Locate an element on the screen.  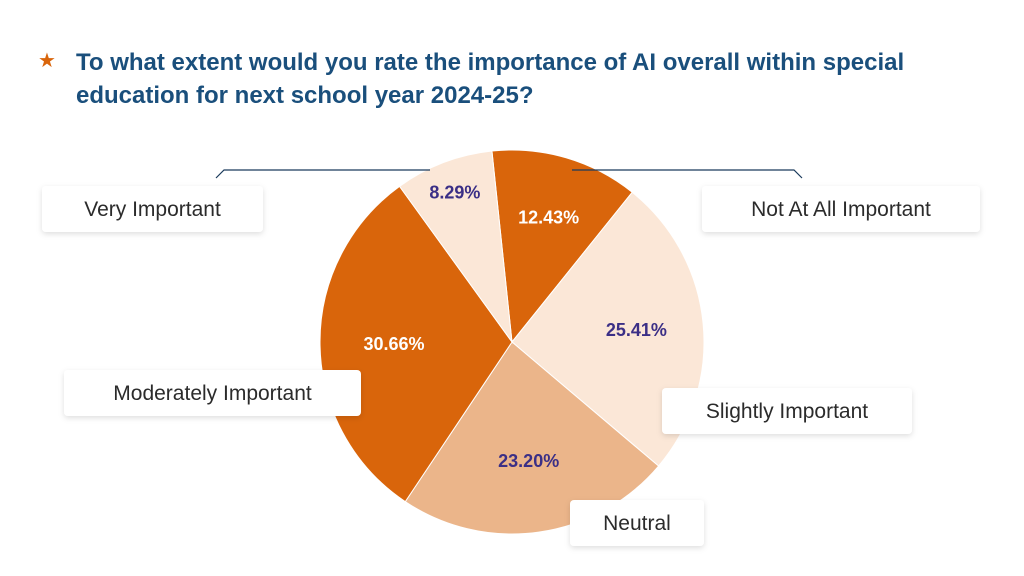
category-label-text: Slightly Important is located at coordinates (787, 411).